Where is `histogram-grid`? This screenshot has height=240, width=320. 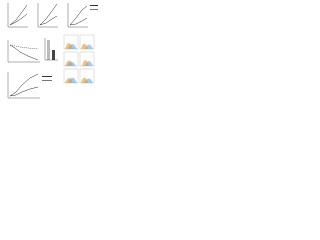
histogram-grid is located at coordinates (79, 59).